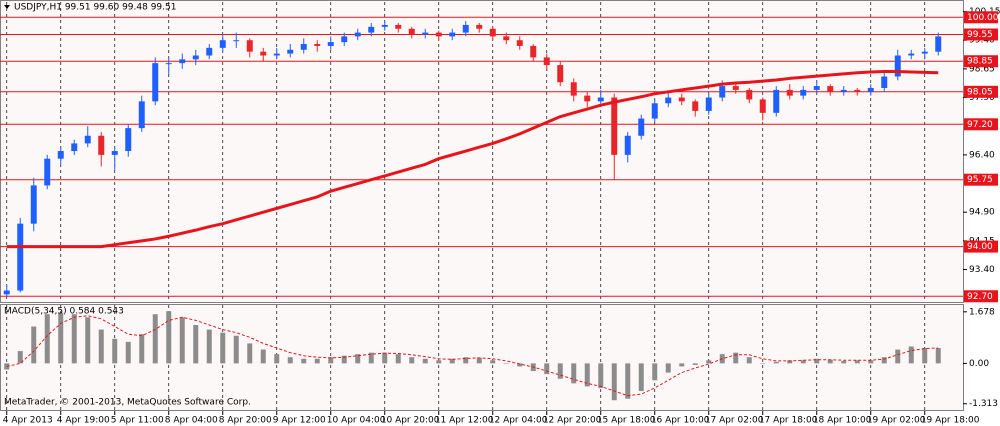 The image size is (1000, 426). Describe the element at coordinates (950, 421) in the screenshot. I see `x-tick-label: 19 Apr 18:00` at that location.